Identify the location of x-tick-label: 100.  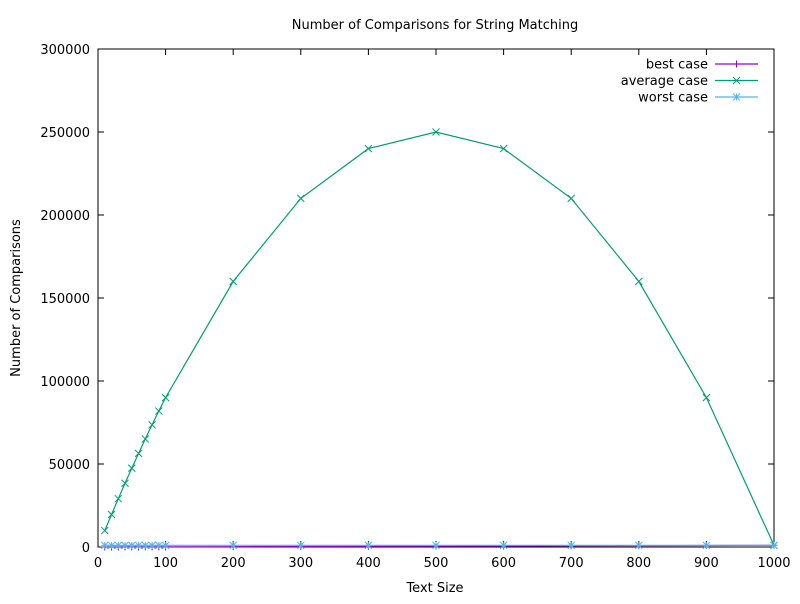
(165, 563).